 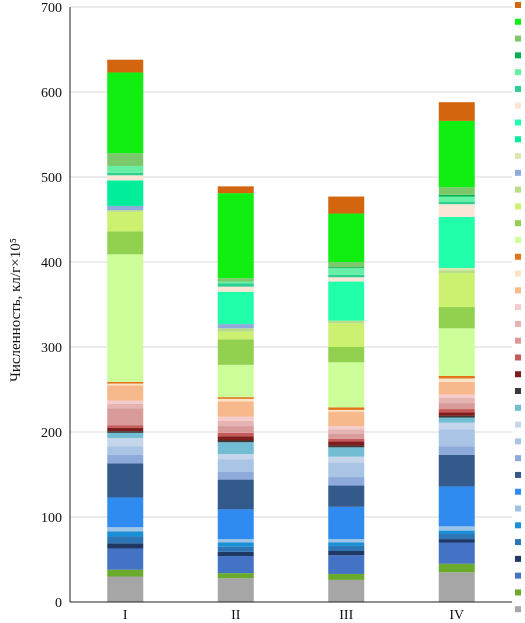 I want to click on x-tick-label: II, so click(x=236, y=615).